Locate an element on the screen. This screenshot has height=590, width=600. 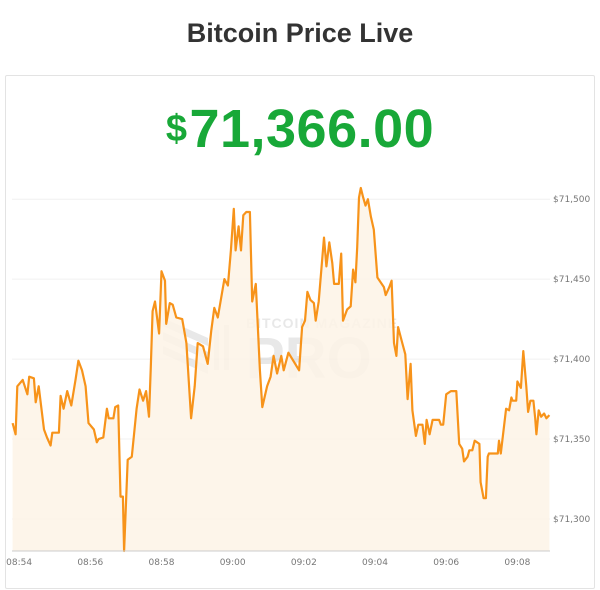
current-price: $71,366.00 is located at coordinates (300, 129).